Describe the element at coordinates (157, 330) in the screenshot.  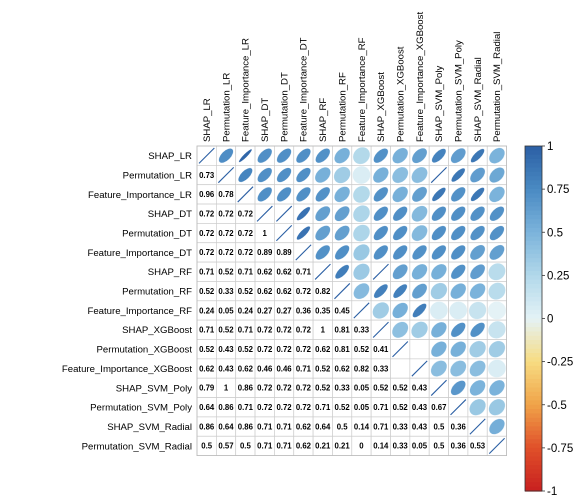
I see `row-label: SHAP_XGBoost` at that location.